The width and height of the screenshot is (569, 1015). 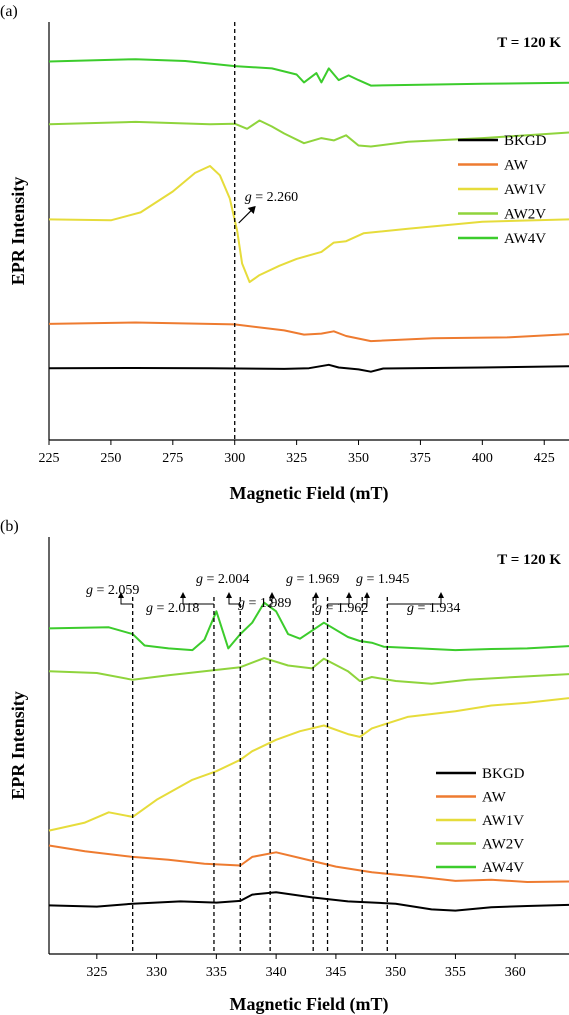 I want to click on x-tick-label: 355, so click(x=455, y=972).